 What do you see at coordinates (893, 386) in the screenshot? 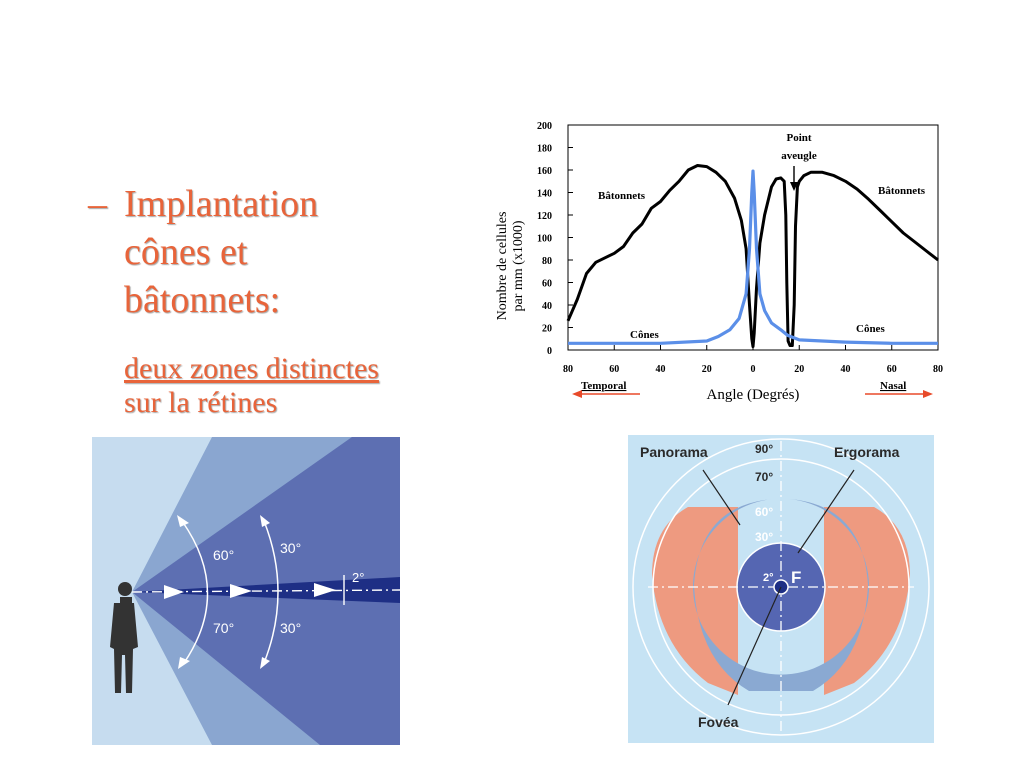
I see `nasal-label: Nasal` at bounding box center [893, 386].